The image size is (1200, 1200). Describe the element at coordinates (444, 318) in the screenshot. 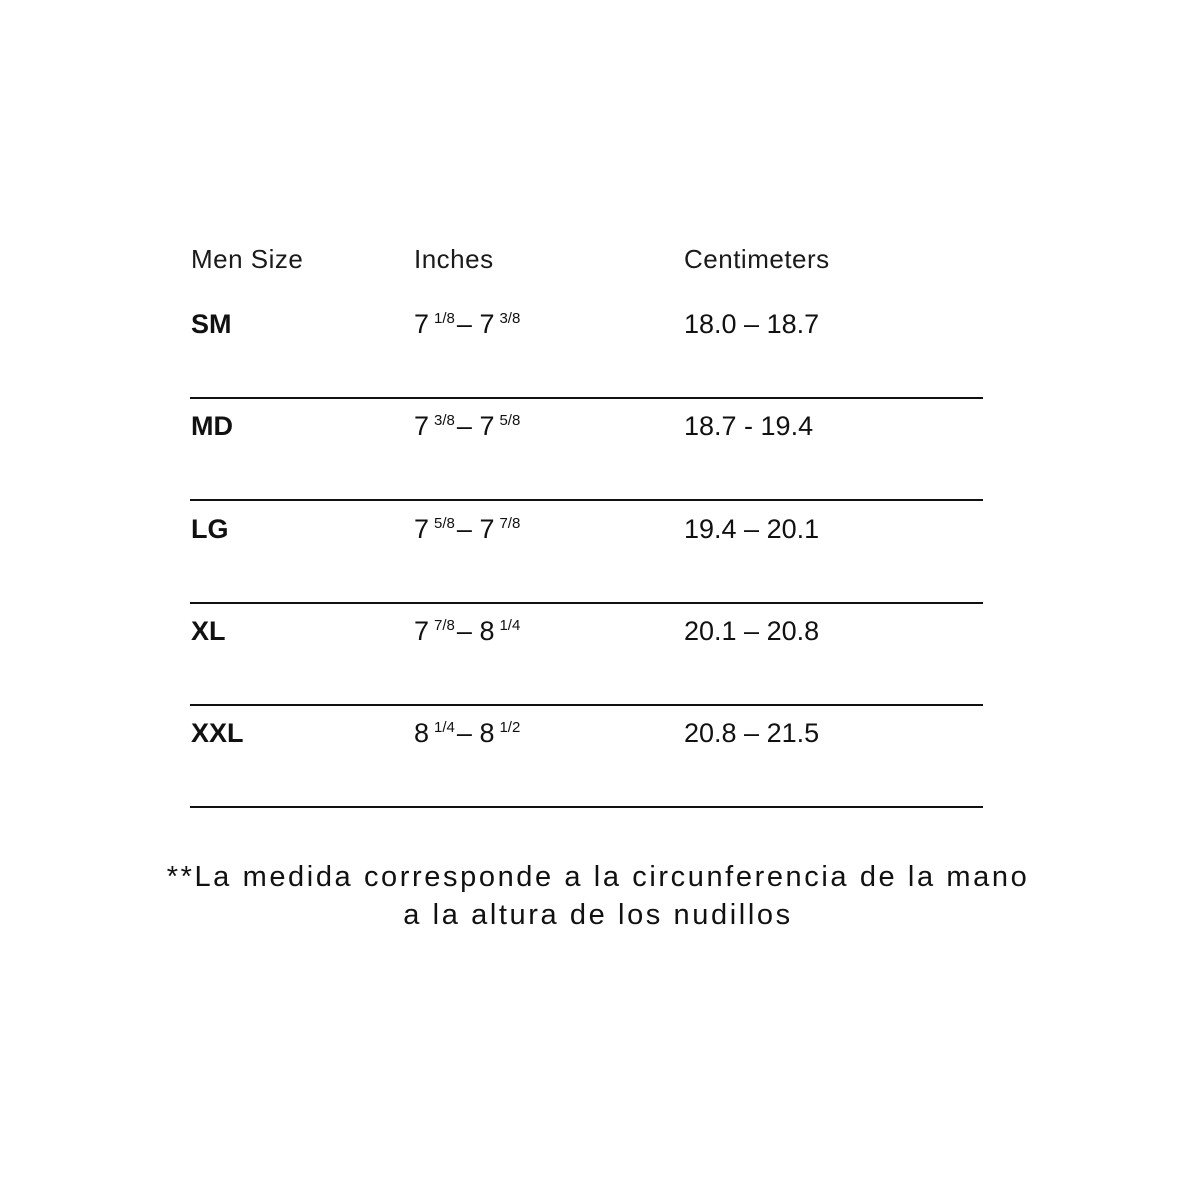

I see `inches-from-fraction: 1/8` at that location.